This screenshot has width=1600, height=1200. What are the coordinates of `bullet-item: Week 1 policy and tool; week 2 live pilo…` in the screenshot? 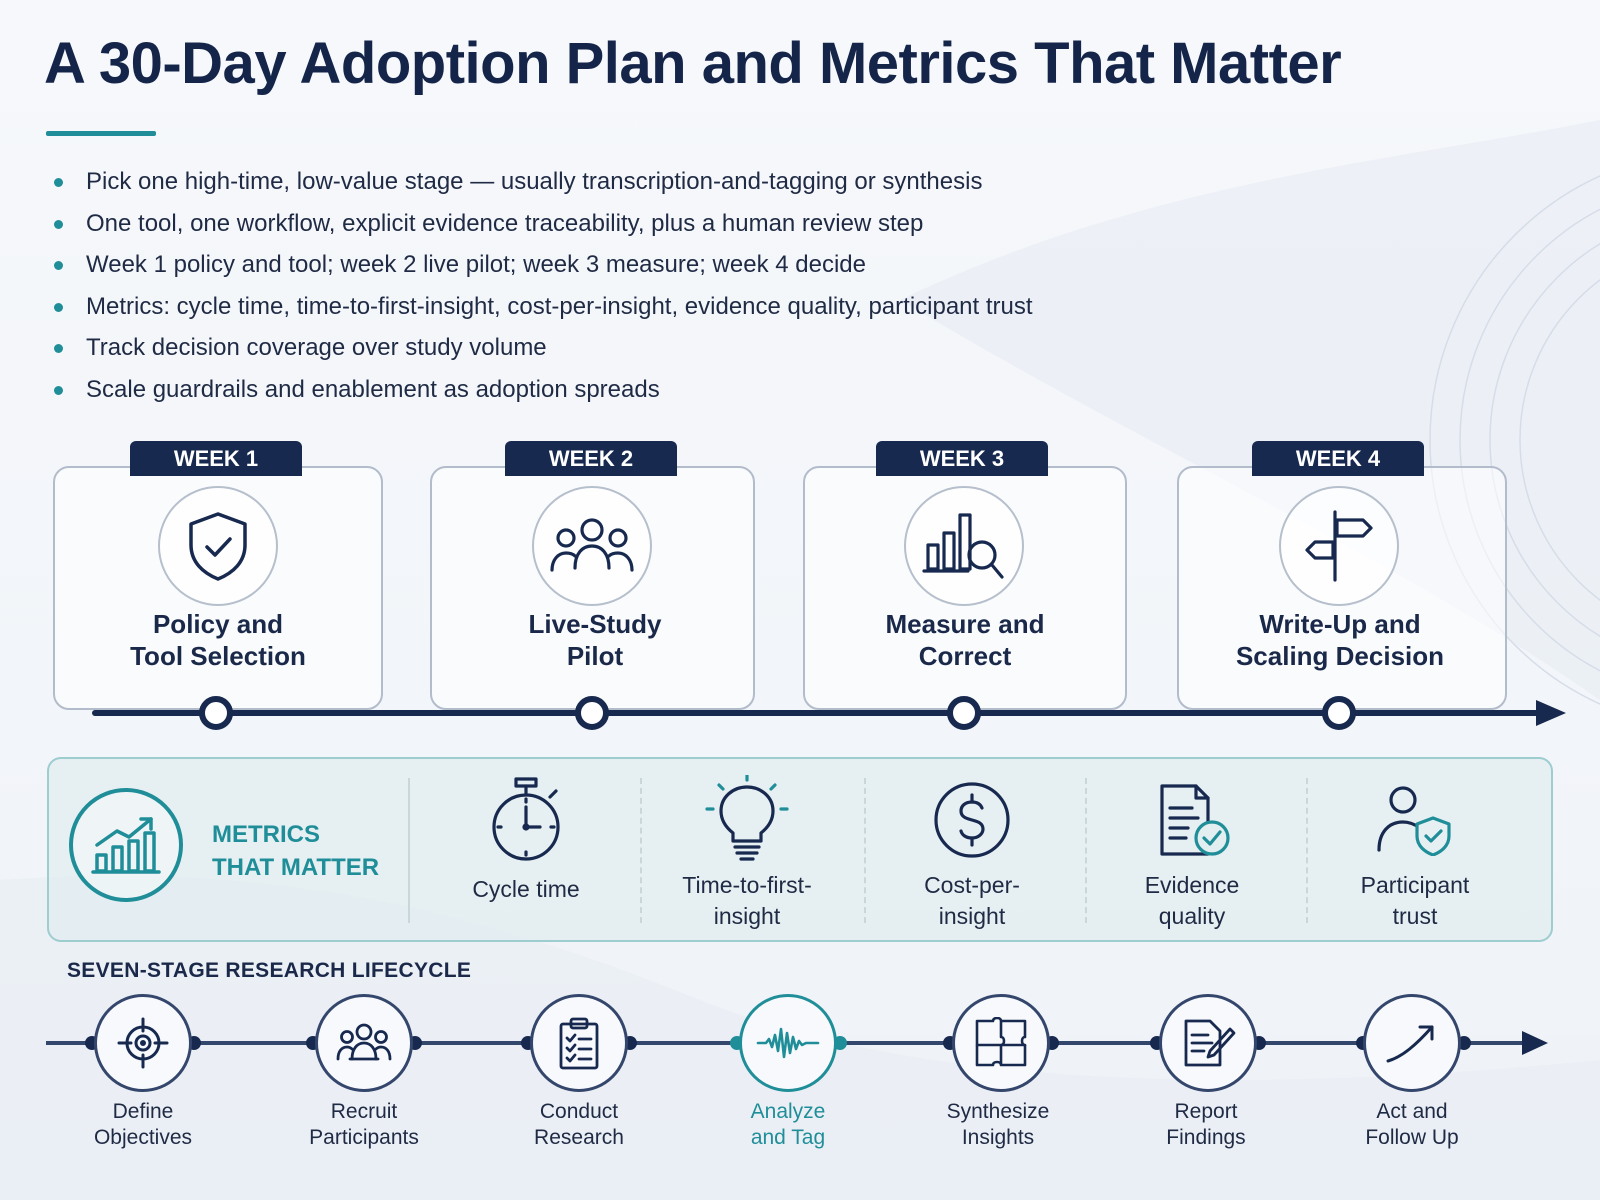 It's located at (700, 270).